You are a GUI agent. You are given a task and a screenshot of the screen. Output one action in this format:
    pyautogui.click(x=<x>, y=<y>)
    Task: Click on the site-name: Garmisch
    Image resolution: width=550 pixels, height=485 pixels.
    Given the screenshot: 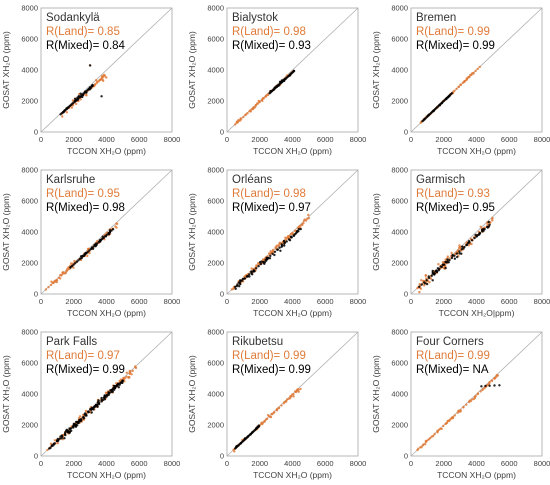 What is the action you would take?
    pyautogui.click(x=440, y=180)
    